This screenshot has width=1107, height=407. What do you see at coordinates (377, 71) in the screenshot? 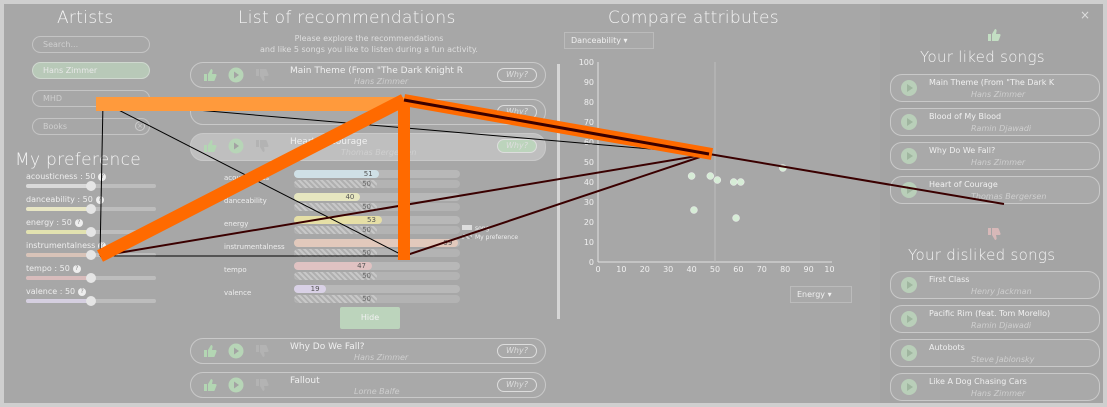
I see `song-title: Main Theme (From "The Dark Knight R` at bounding box center [377, 71].